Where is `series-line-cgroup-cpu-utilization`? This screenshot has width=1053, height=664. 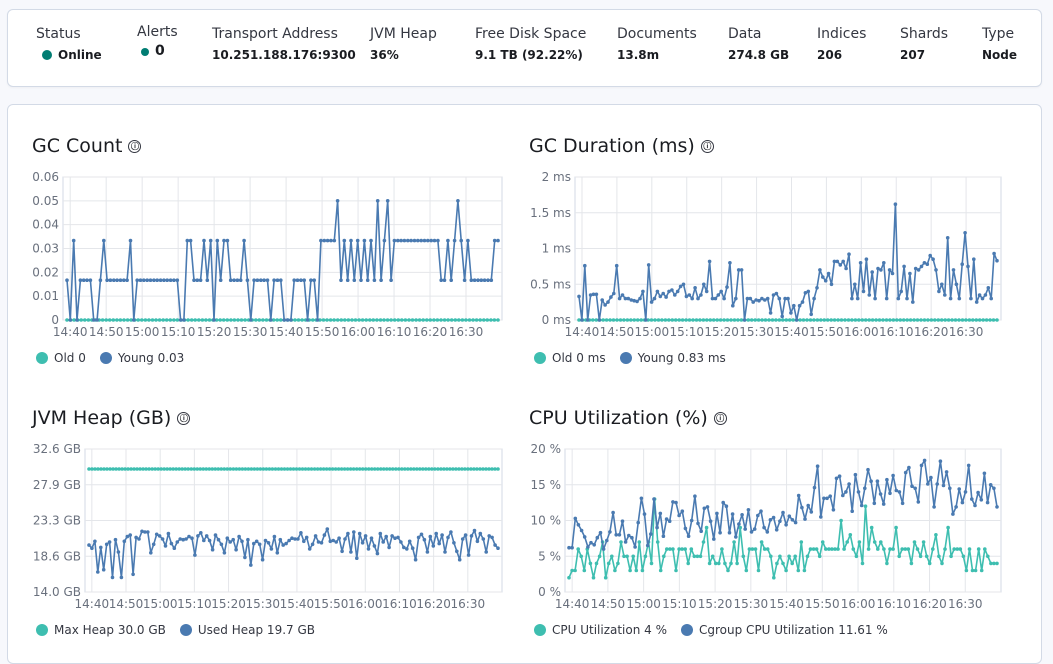 series-line-cgroup-cpu-utilization is located at coordinates (783, 504).